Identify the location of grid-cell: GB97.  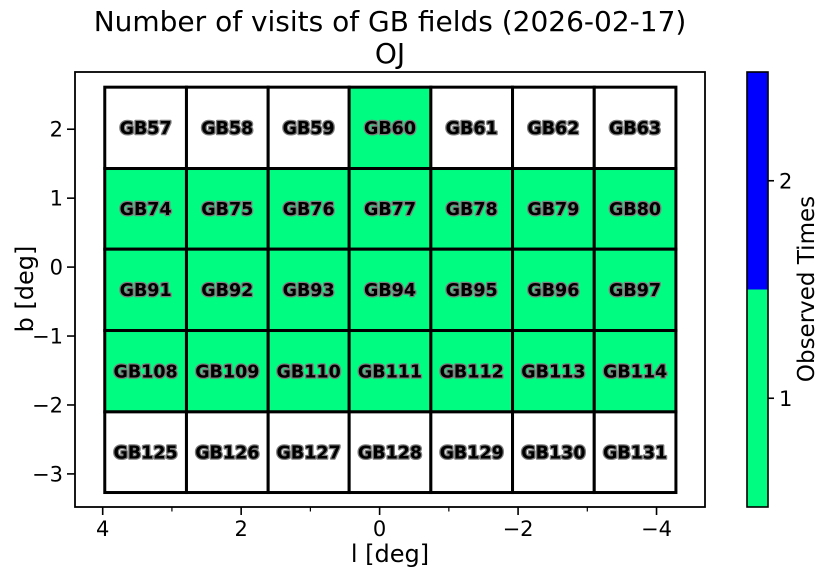
(635, 290).